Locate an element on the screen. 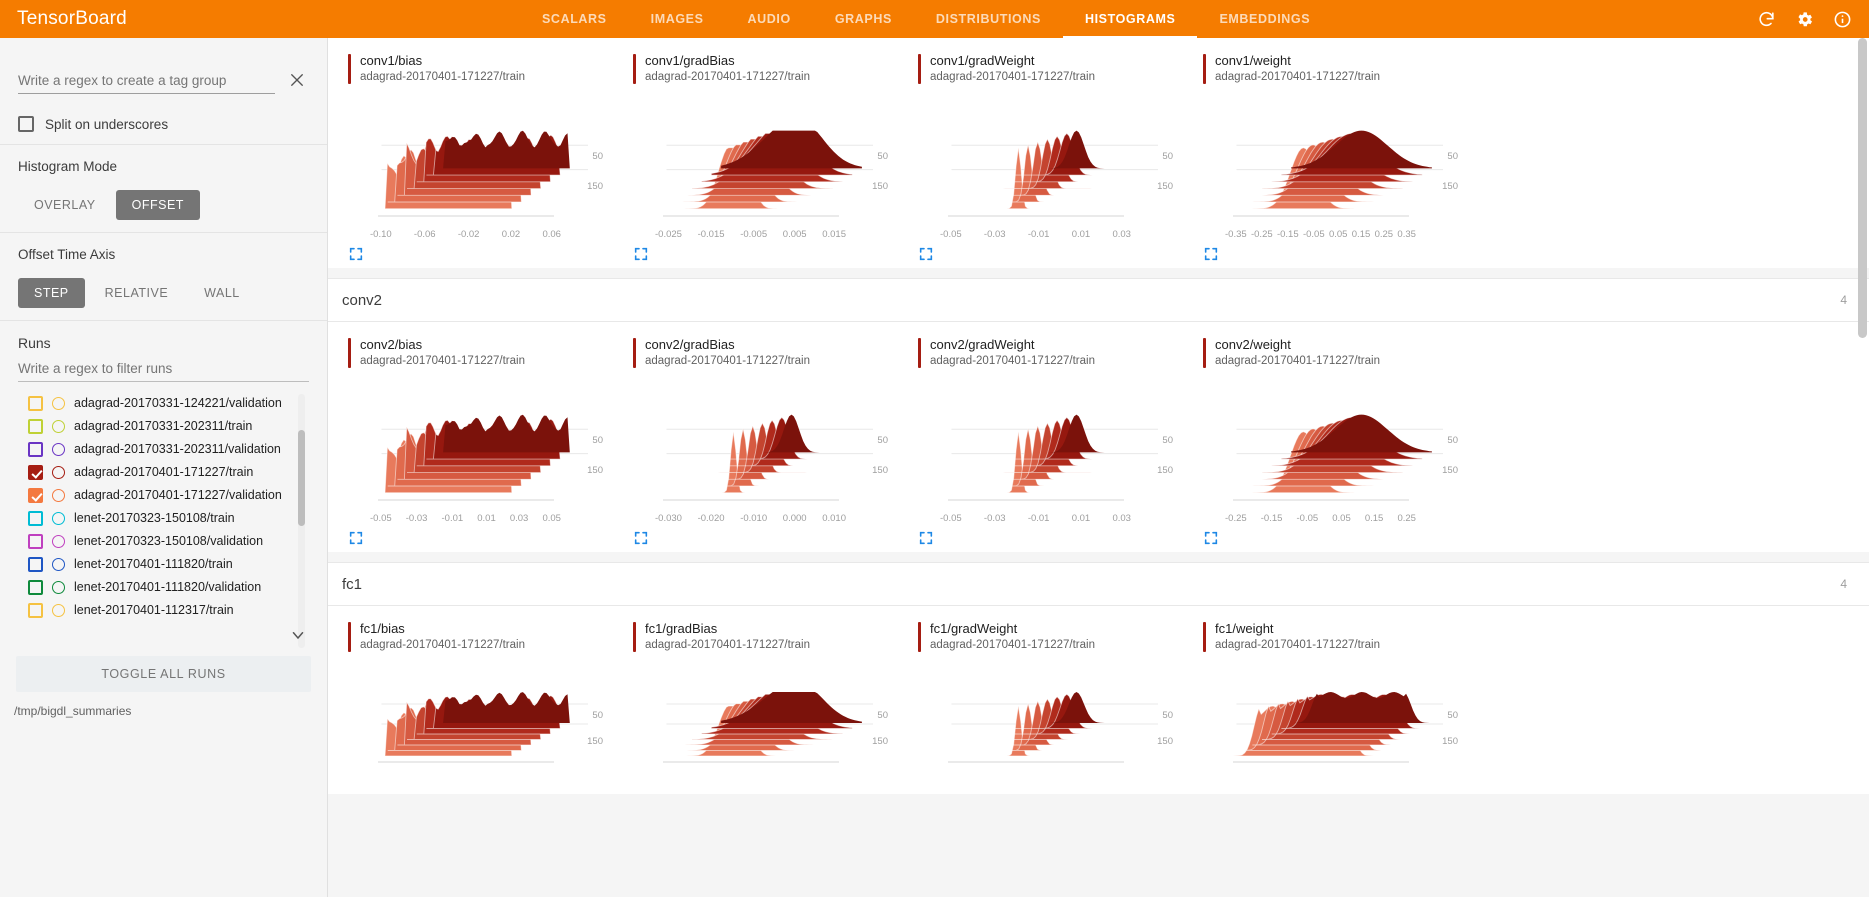 The width and height of the screenshot is (1869, 897). run-item: adagrad-20170331-202311/train is located at coordinates (152, 426).